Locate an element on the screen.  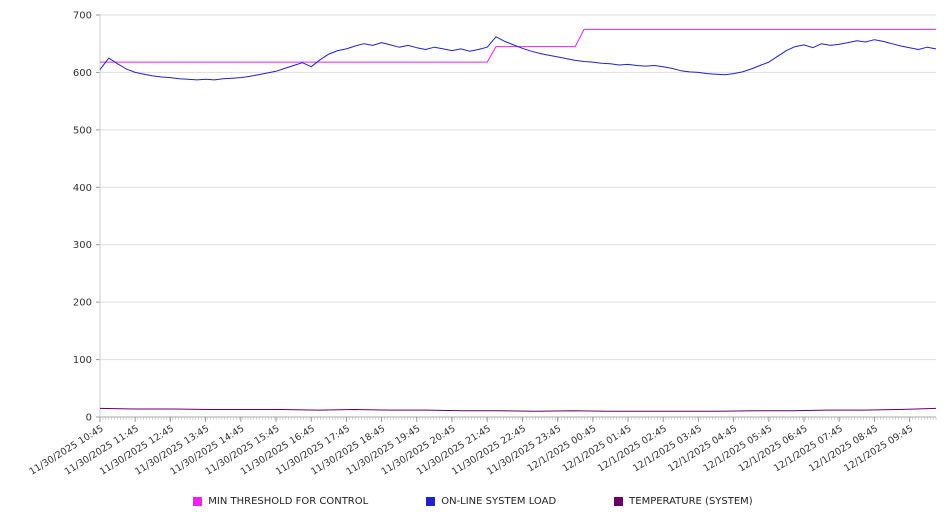
y-tick-label: 300 is located at coordinates (82, 245).